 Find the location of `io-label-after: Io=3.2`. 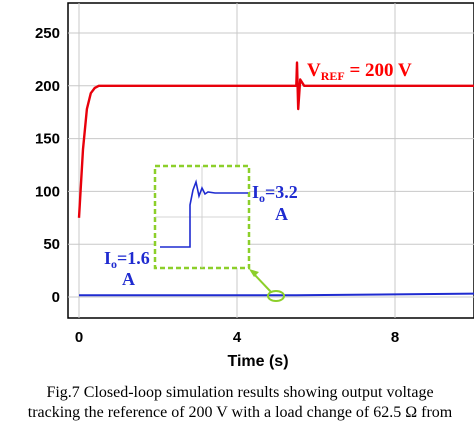

io-label-after: Io=3.2 is located at coordinates (275, 193).